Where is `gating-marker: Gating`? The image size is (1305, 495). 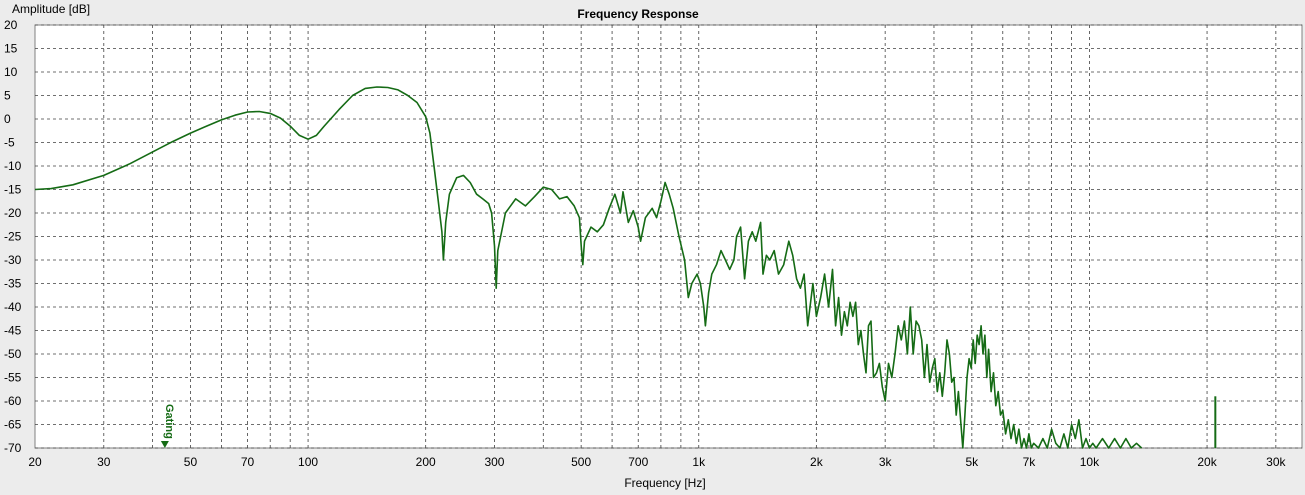 gating-marker: Gating is located at coordinates (167, 426).